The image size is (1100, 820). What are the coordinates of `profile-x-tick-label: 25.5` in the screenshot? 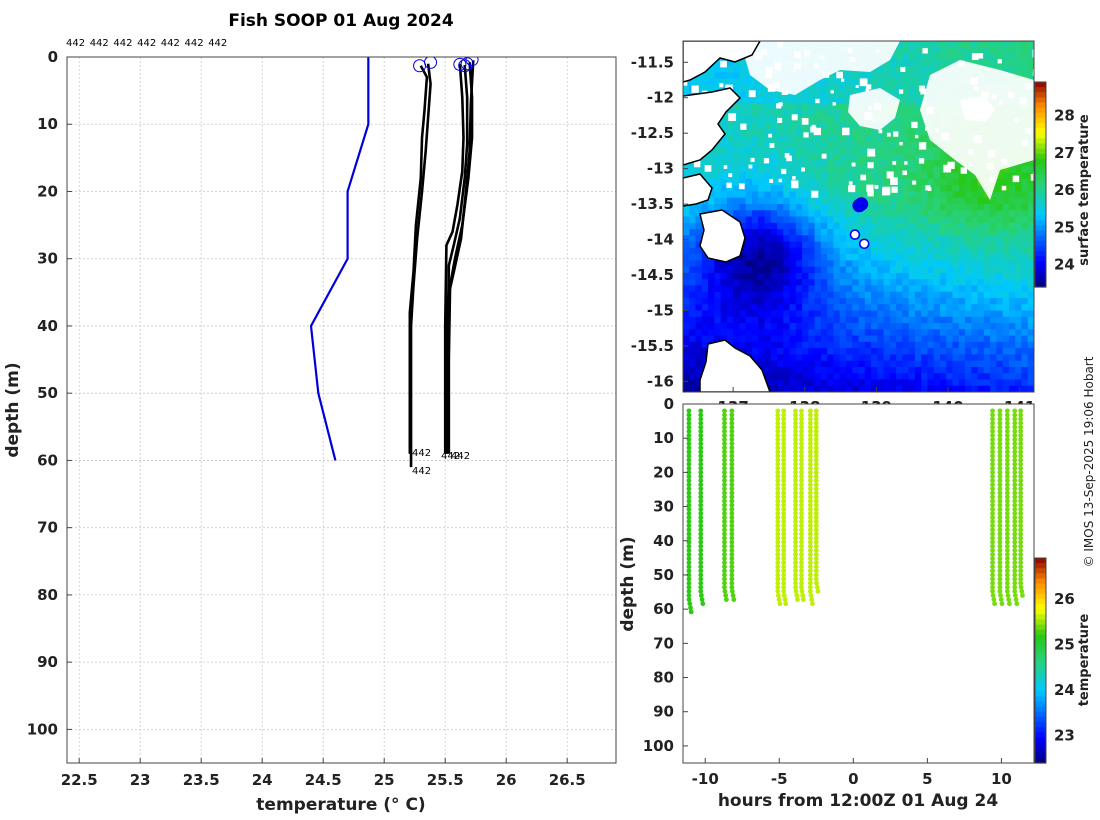 It's located at (445, 780).